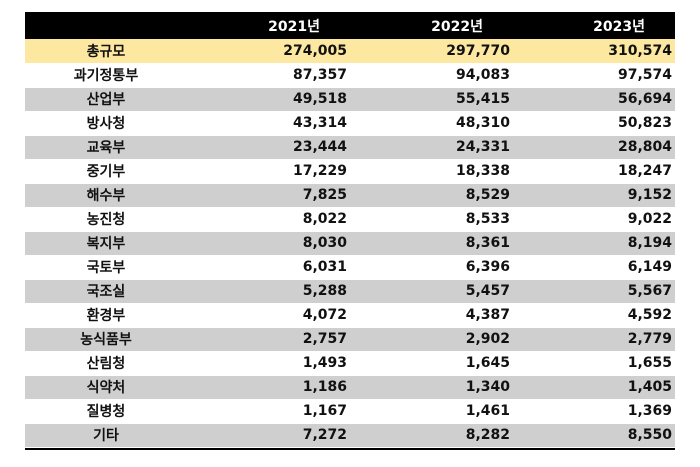 This screenshot has width=700, height=467. Describe the element at coordinates (431, 291) in the screenshot. I see `value-cell-2022: 5,457` at that location.